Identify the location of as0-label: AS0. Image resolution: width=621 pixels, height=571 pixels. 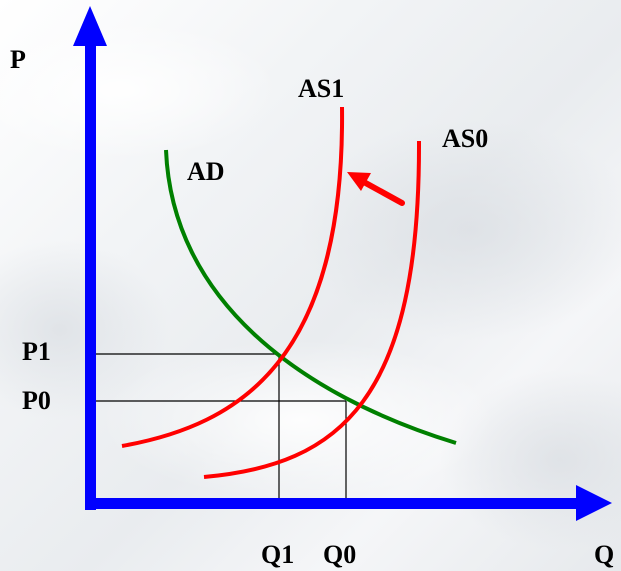
(465, 138).